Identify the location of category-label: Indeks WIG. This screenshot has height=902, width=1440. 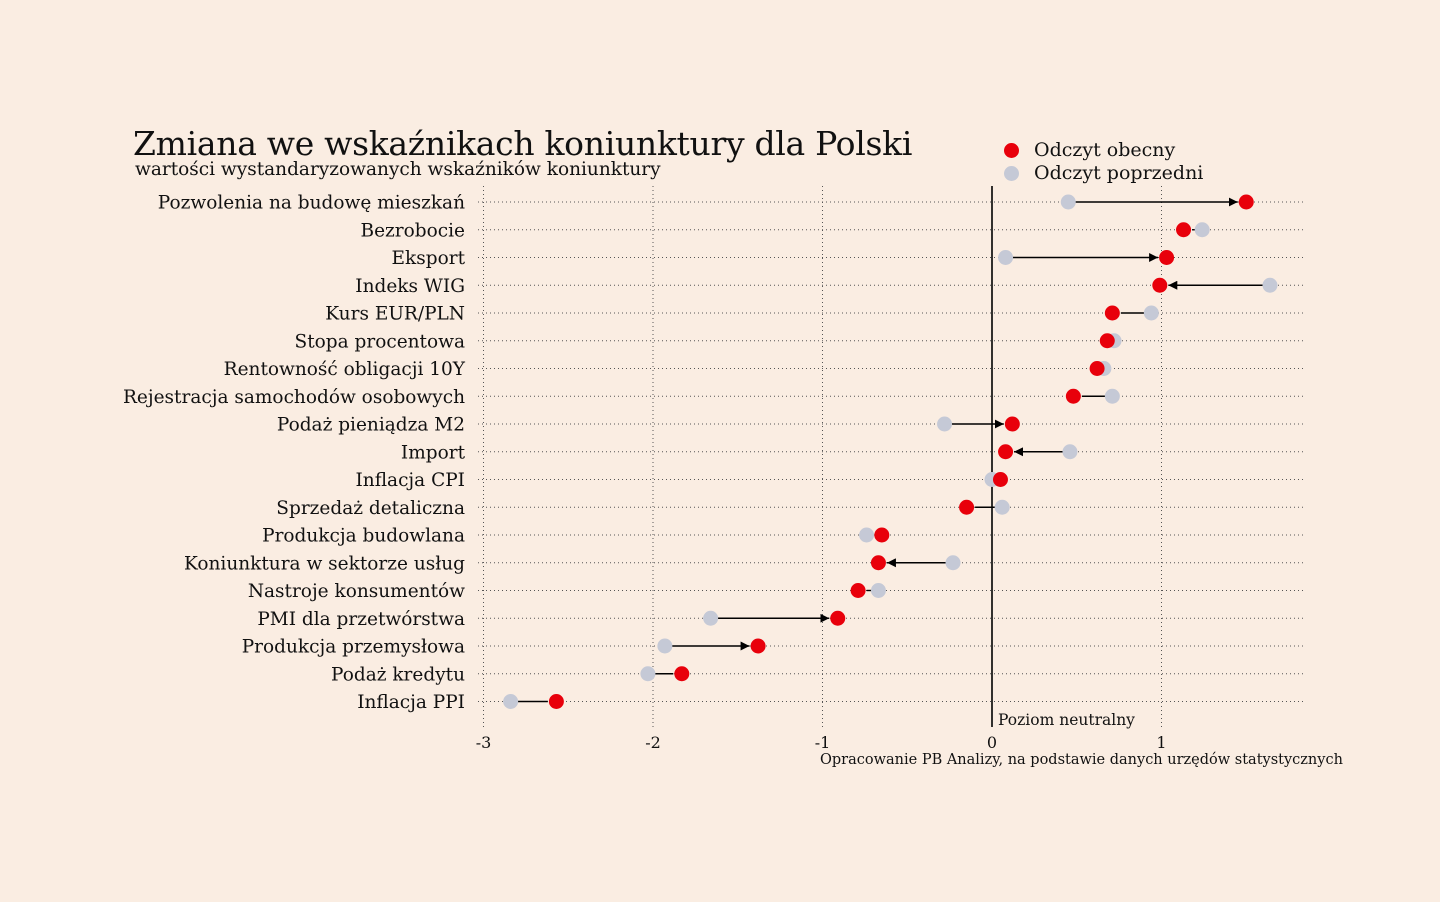
(410, 286).